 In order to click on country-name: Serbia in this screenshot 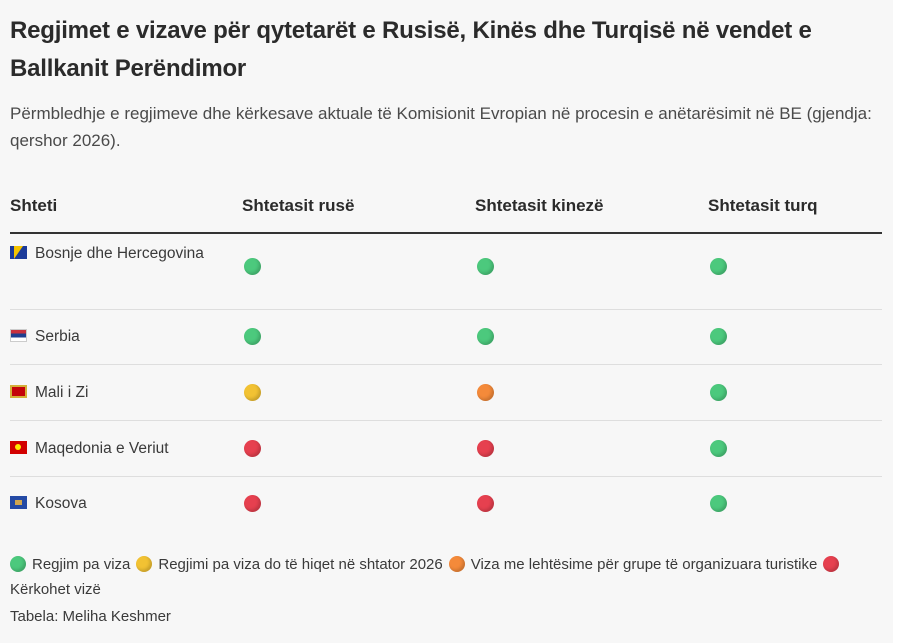, I will do `click(57, 336)`.